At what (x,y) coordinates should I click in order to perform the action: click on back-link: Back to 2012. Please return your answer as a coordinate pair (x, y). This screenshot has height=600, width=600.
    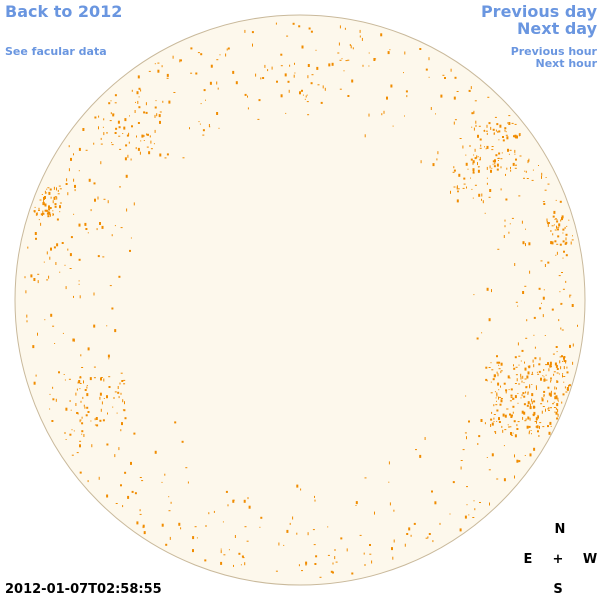
    Looking at the image, I should click on (64, 11).